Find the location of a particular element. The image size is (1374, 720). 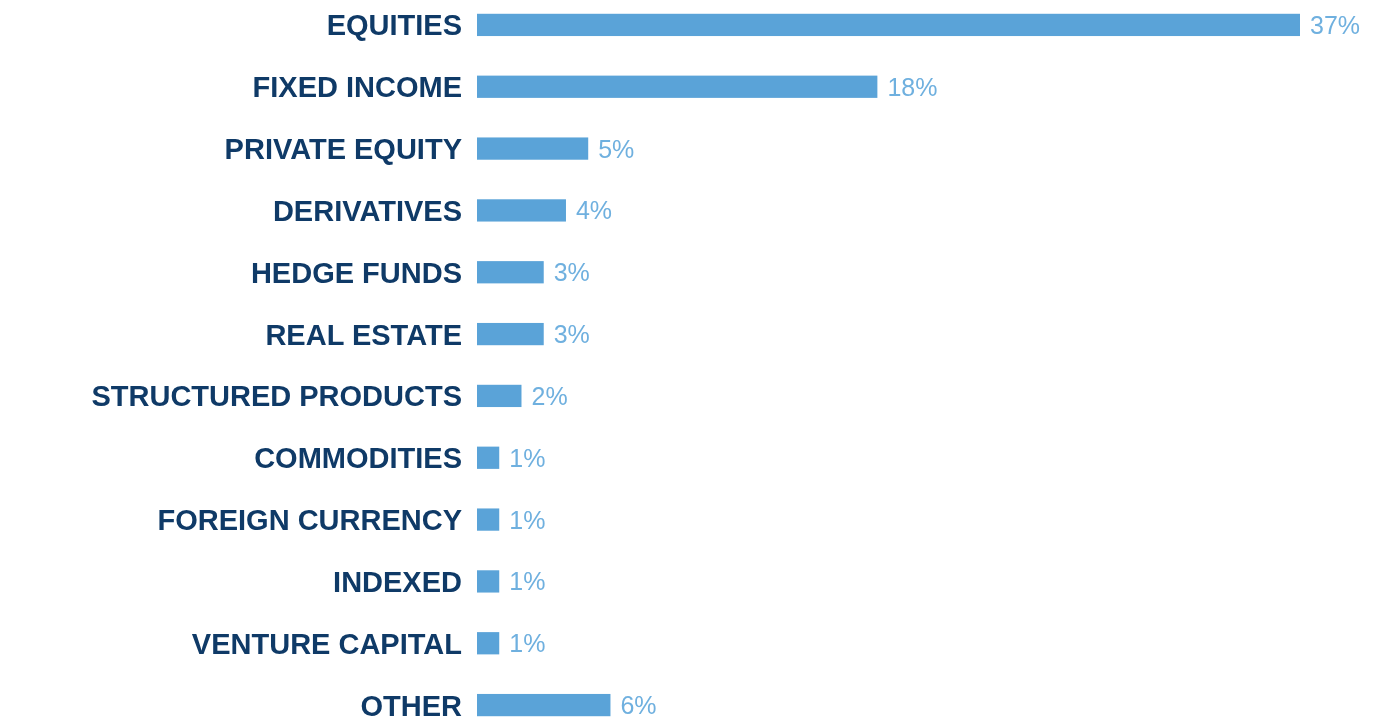

y-tick-label: OTHER is located at coordinates (411, 704).